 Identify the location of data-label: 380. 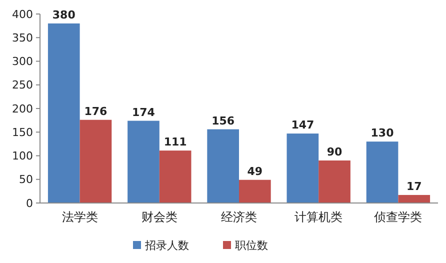
(64, 15).